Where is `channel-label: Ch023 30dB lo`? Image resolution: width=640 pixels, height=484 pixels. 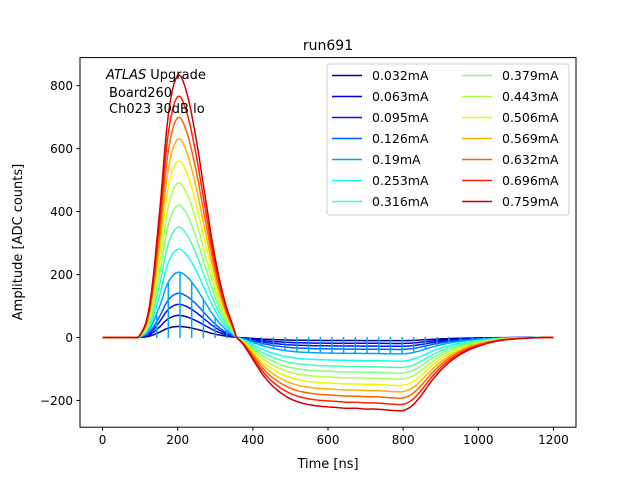 channel-label: Ch023 30dB lo is located at coordinates (157, 109).